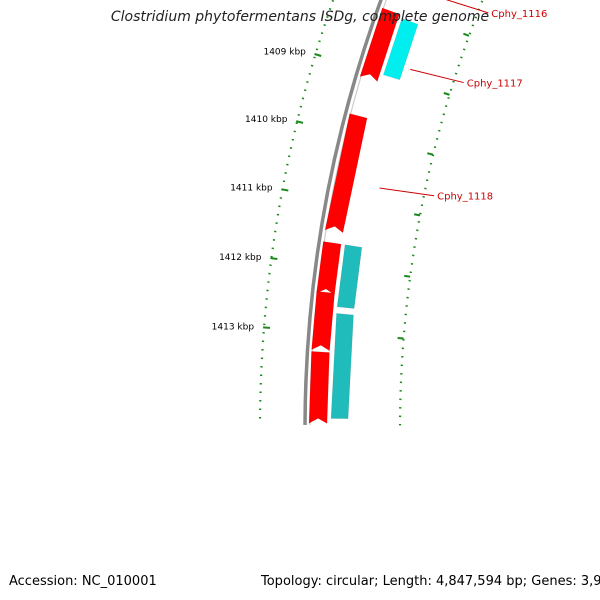 Image resolution: width=600 pixels, height=600 pixels. Describe the element at coordinates (251, 189) in the screenshot. I see `scale-tick-label: 1411 kbp` at that location.